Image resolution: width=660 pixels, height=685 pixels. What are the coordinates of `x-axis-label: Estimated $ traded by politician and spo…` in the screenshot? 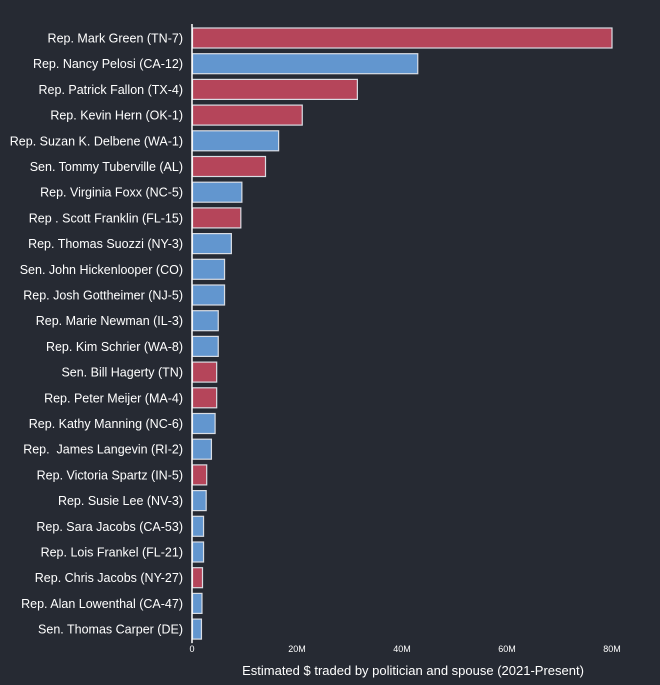 It's located at (413, 670).